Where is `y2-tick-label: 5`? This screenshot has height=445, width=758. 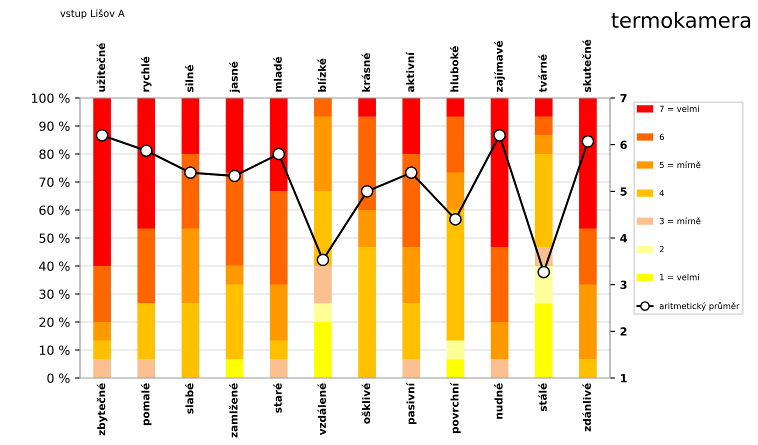 y2-tick-label: 5 is located at coordinates (623, 191).